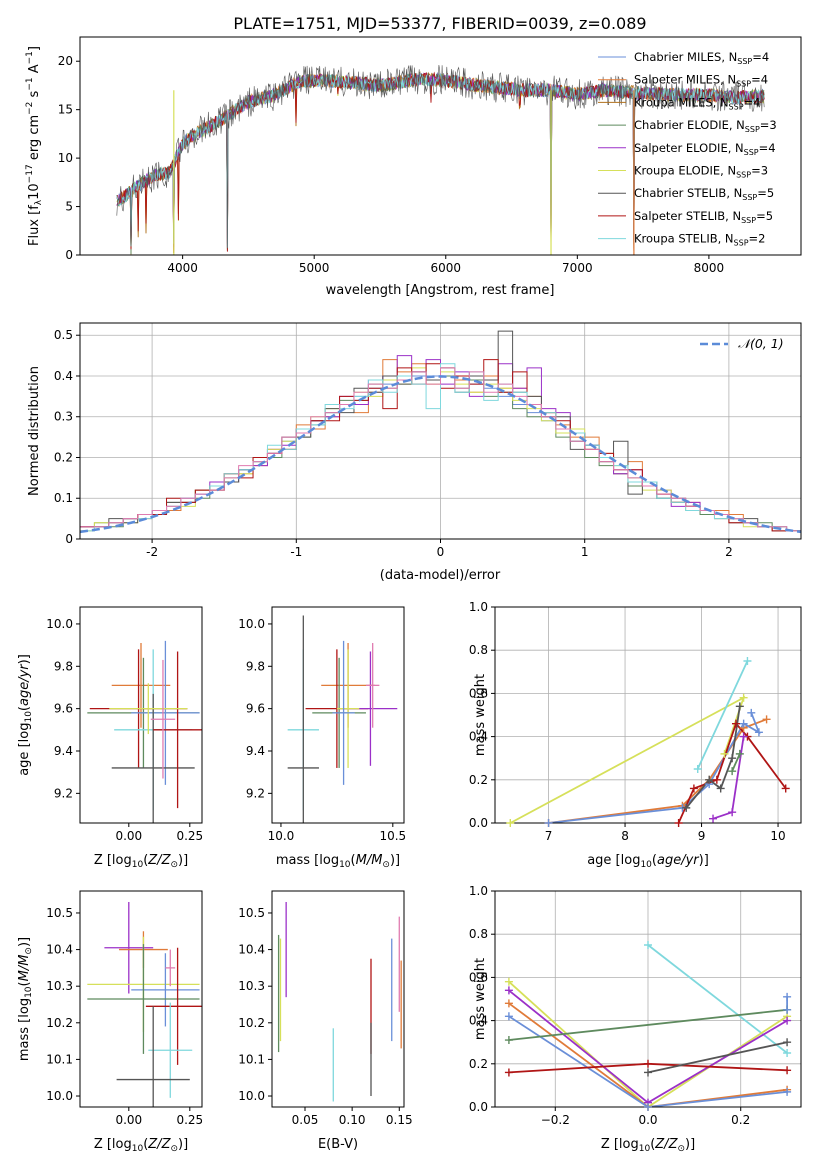 The height and width of the screenshot is (1170, 819). What do you see at coordinates (251, 1023) in the screenshot?
I see `y-tick-label: 10.2` at bounding box center [251, 1023].